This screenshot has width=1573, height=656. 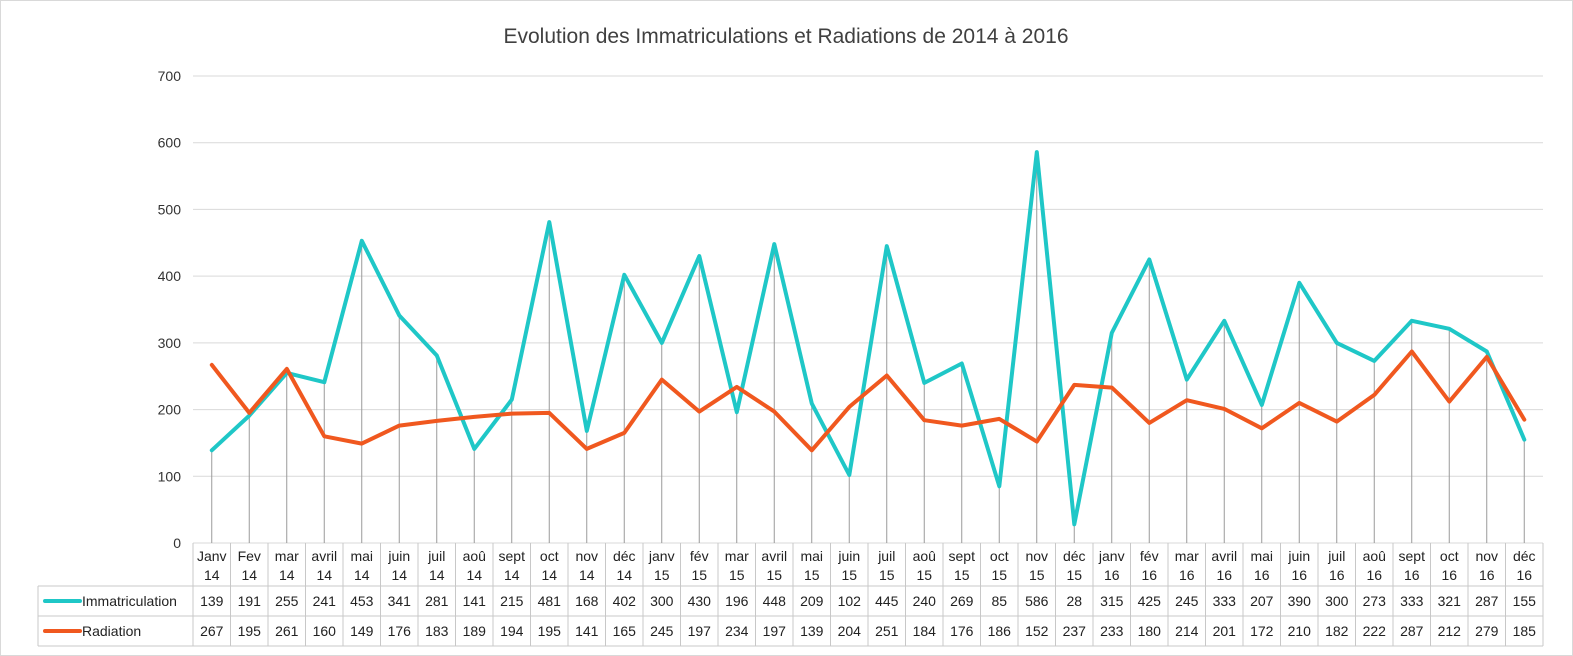 I want to click on table-value: 333, so click(x=1412, y=601).